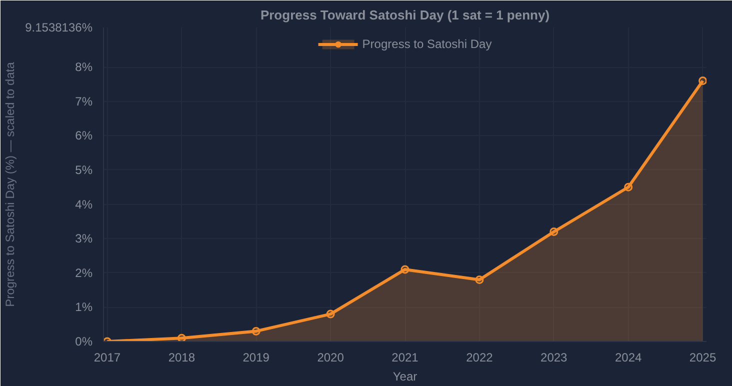  I want to click on chart-title: Progress Toward Satoshi Day (1 sat = 1 penny), so click(405, 15).